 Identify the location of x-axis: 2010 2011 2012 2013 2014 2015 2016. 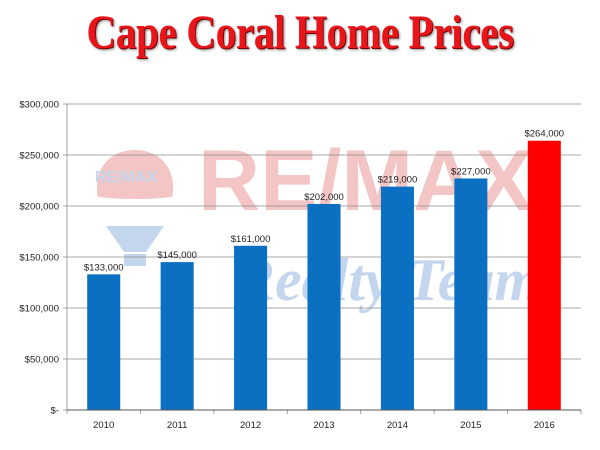
(324, 420).